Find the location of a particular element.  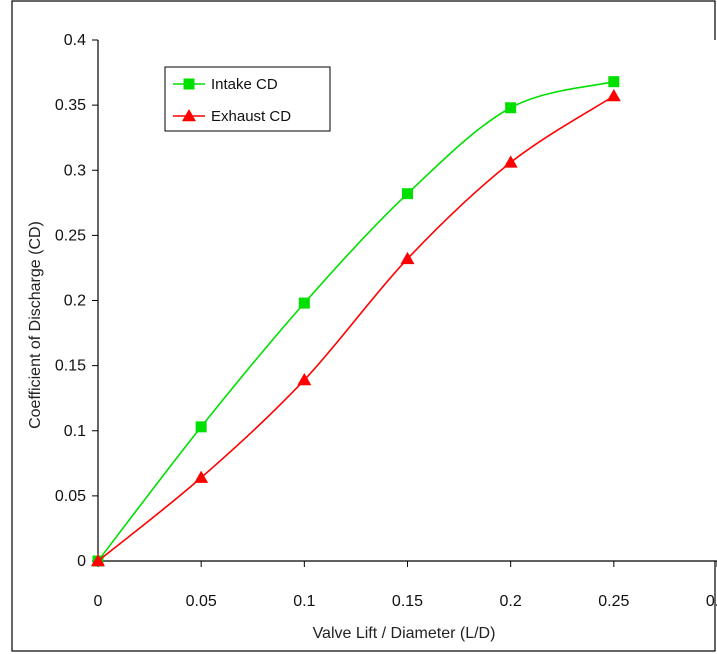

y-tick-label: 0.4 is located at coordinates (75, 40).